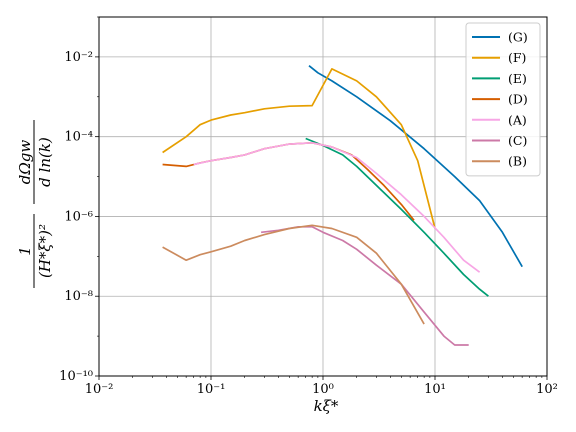  I want to click on y-tick-label: 10⁻⁶, so click(78, 216).